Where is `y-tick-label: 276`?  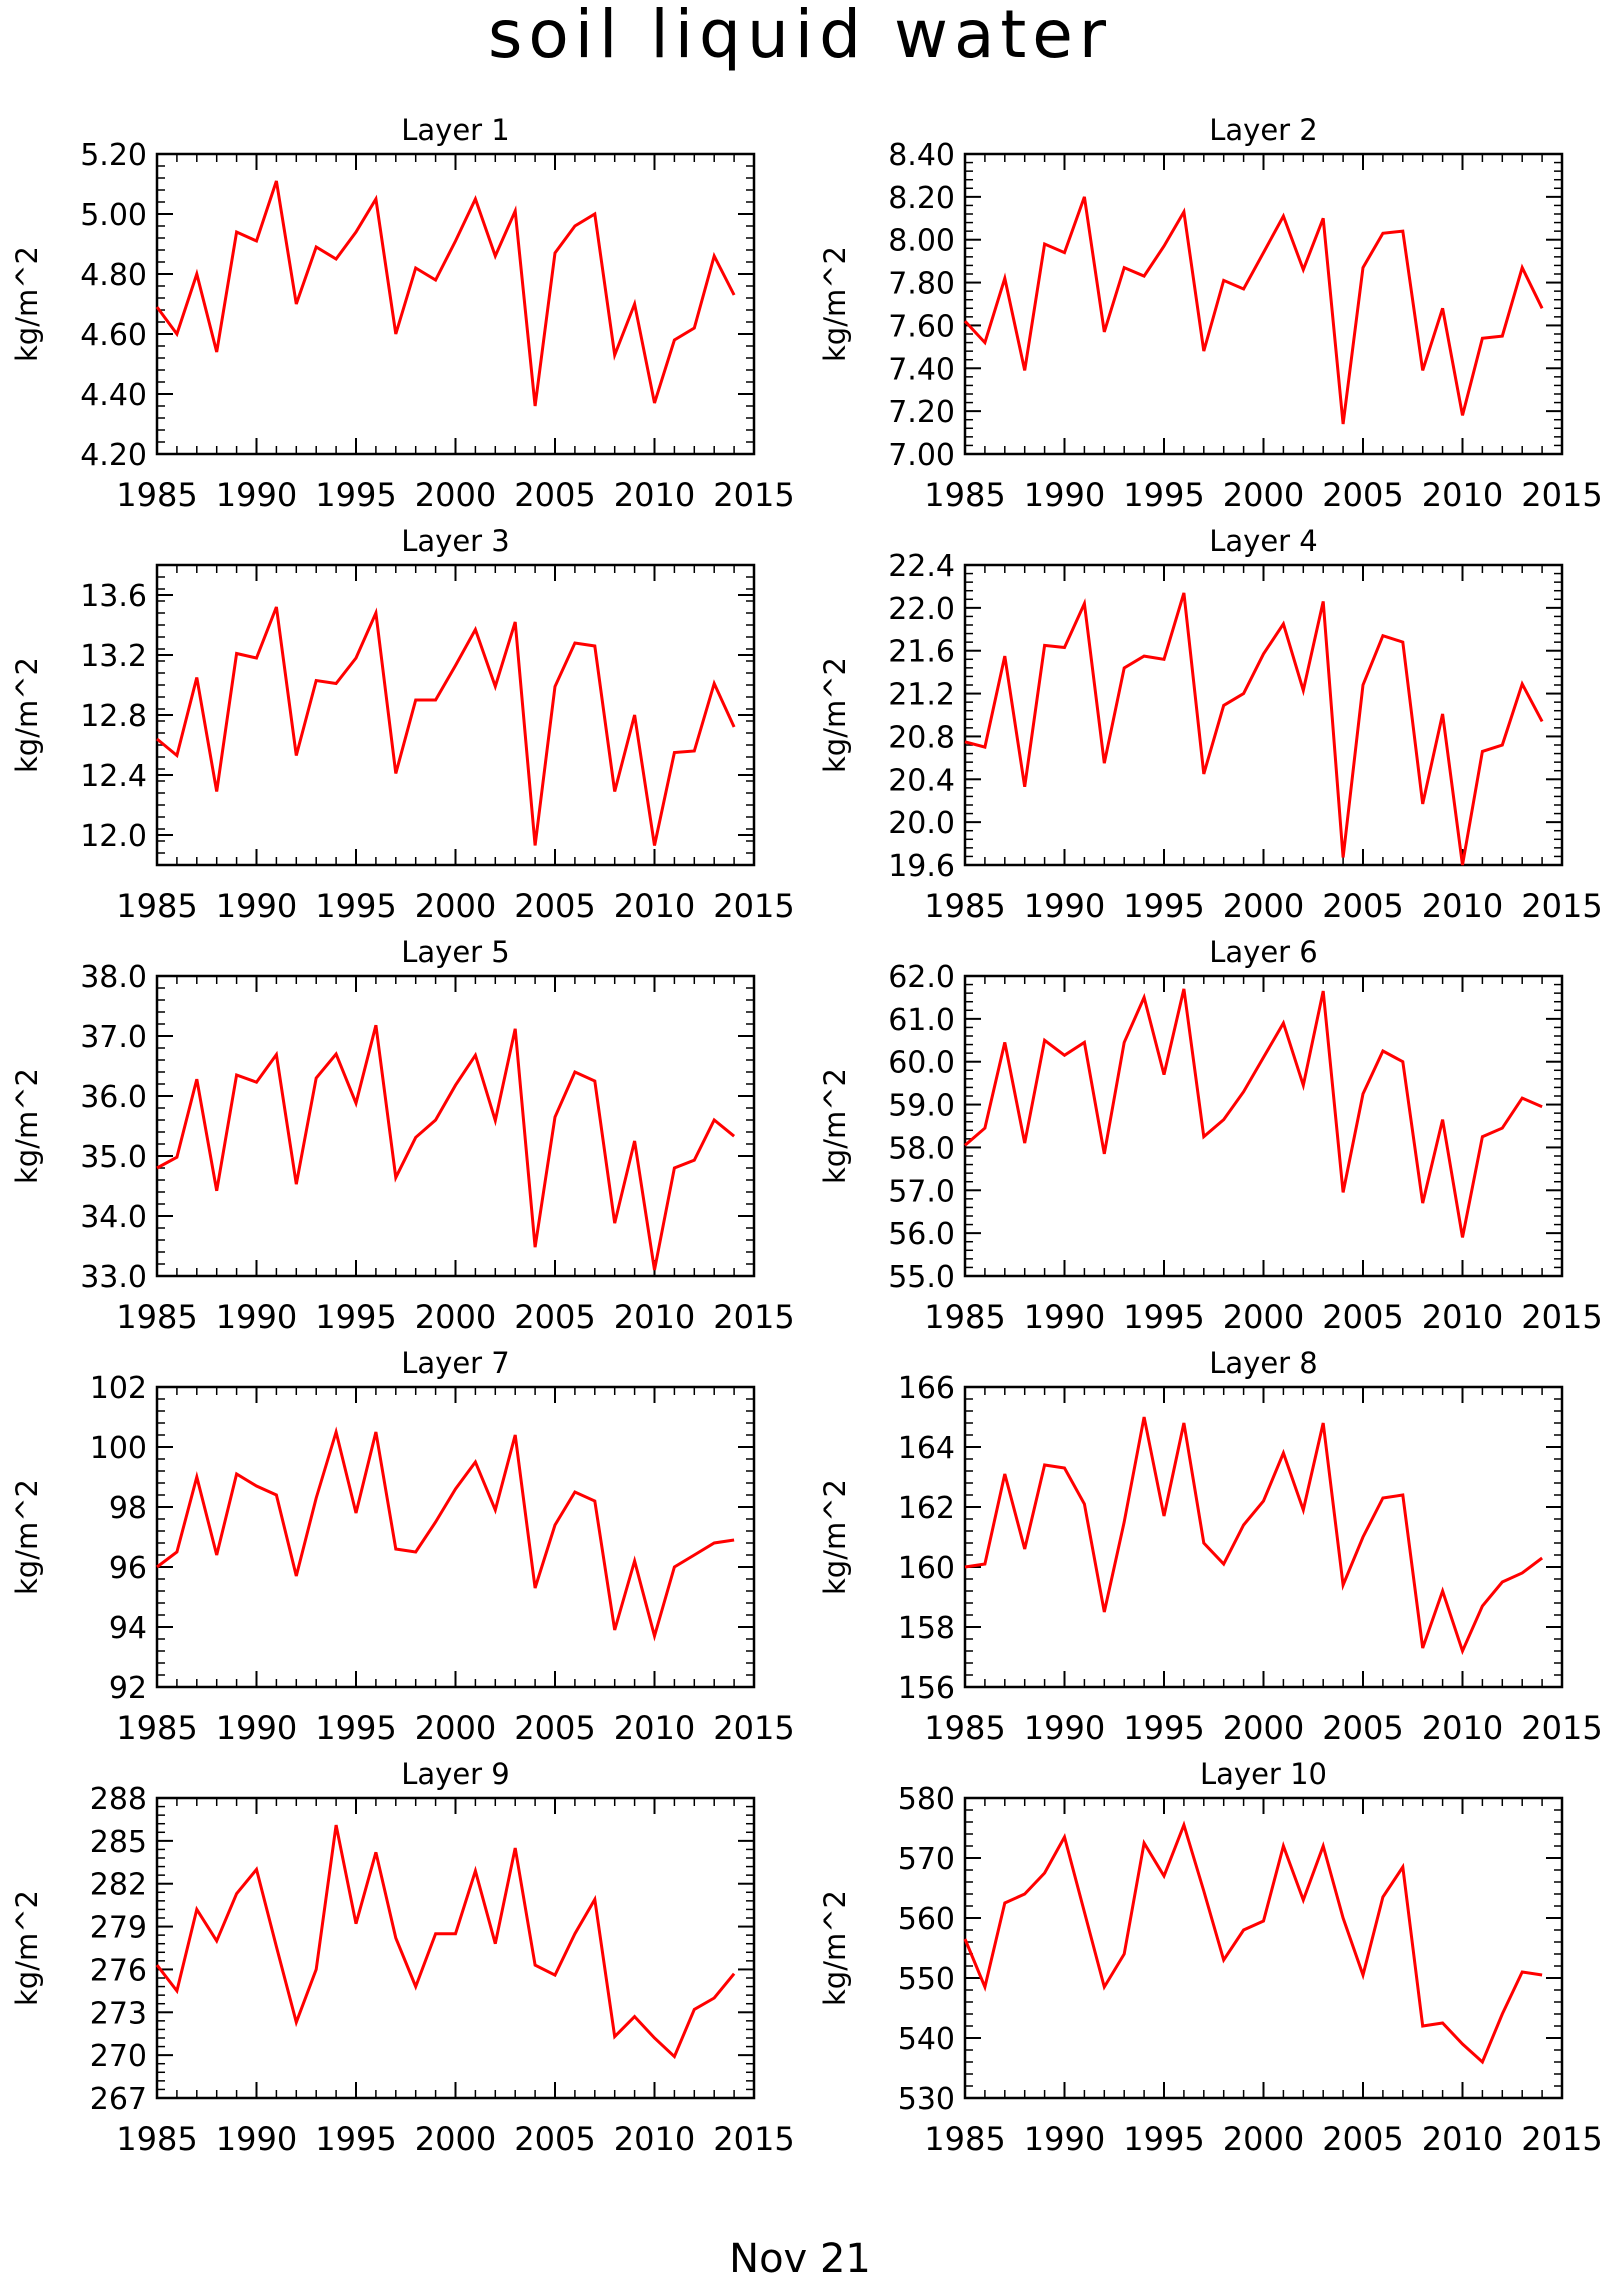 y-tick-label: 276 is located at coordinates (118, 1970).